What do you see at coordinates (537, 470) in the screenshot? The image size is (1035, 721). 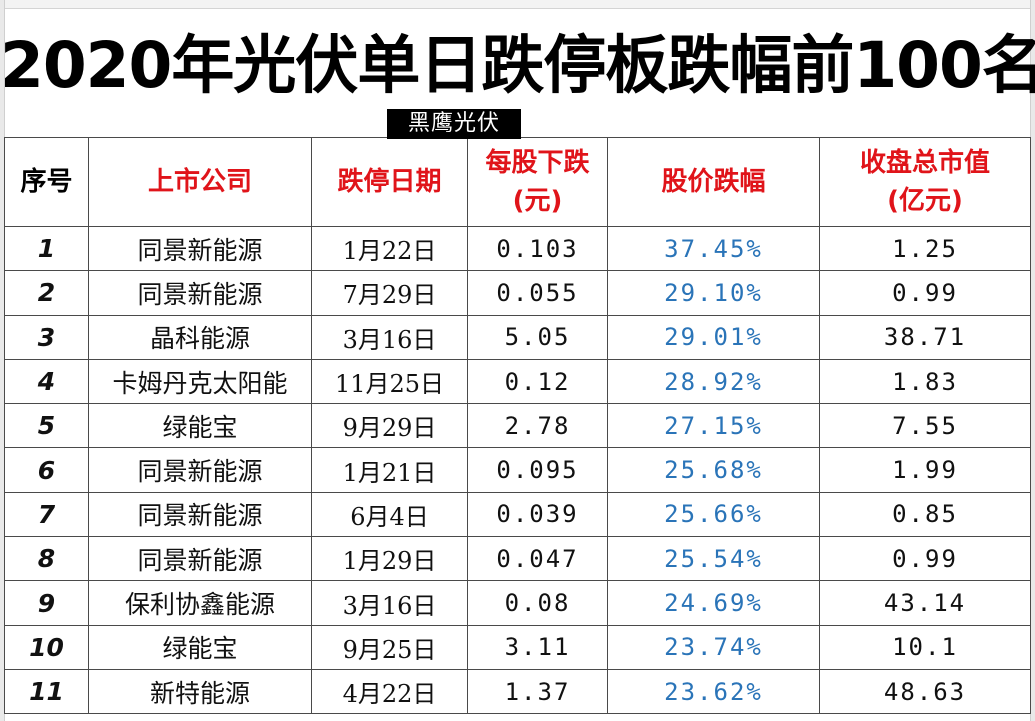 I see `cell-drop: 0.095` at bounding box center [537, 470].